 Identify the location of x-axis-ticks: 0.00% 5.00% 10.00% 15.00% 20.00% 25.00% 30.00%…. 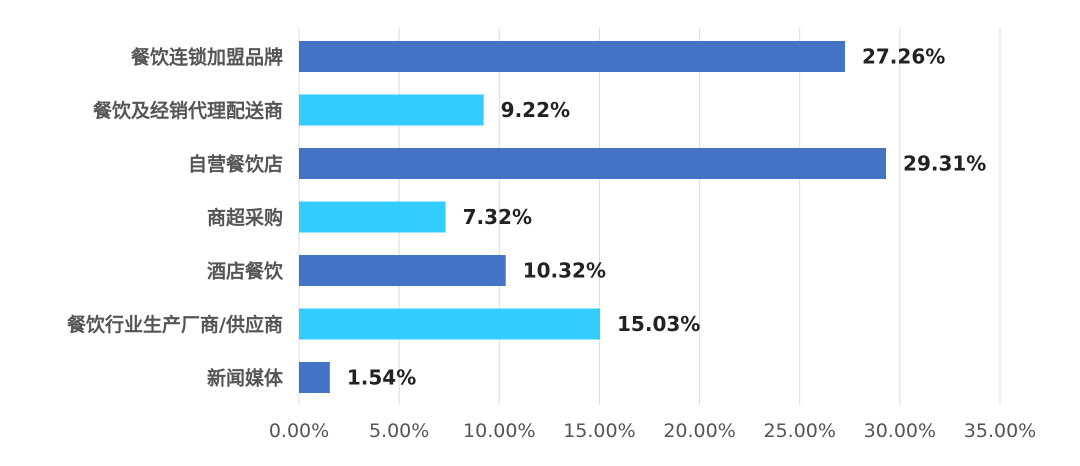
(652, 431).